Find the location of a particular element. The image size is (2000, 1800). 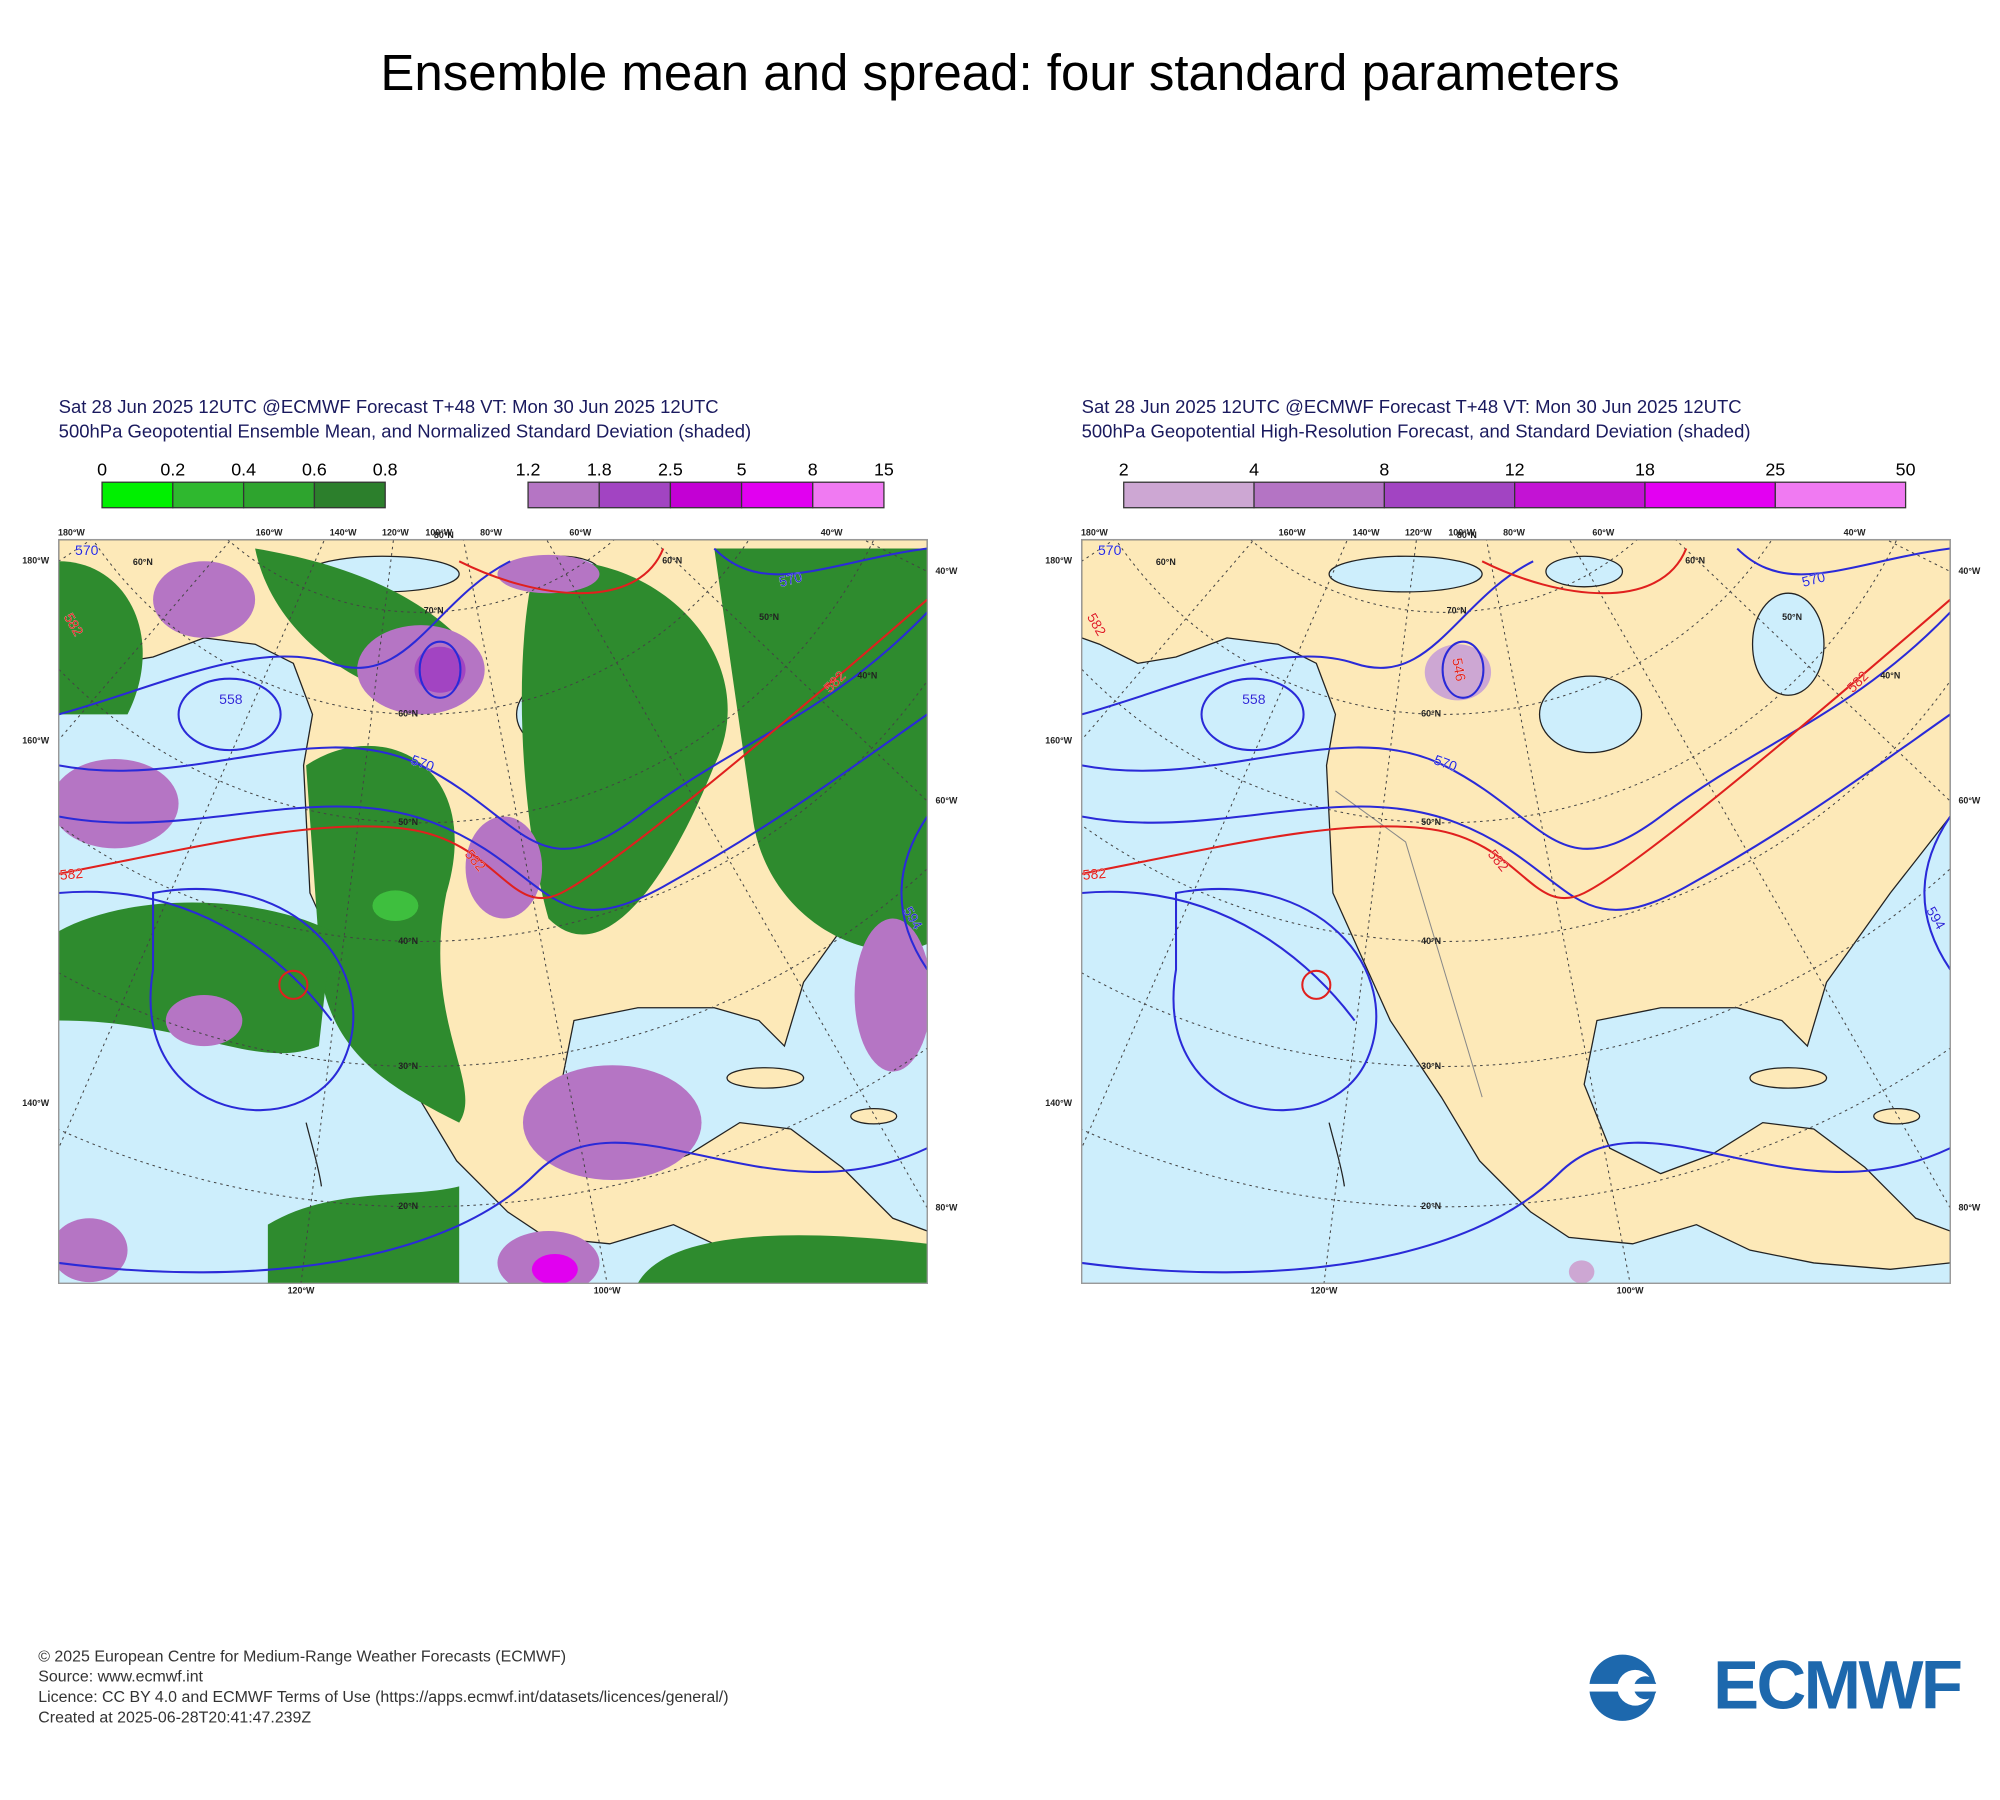

footer-line: Created at 2025-06-28T20:41:47.239Z is located at coordinates (174, 1718).